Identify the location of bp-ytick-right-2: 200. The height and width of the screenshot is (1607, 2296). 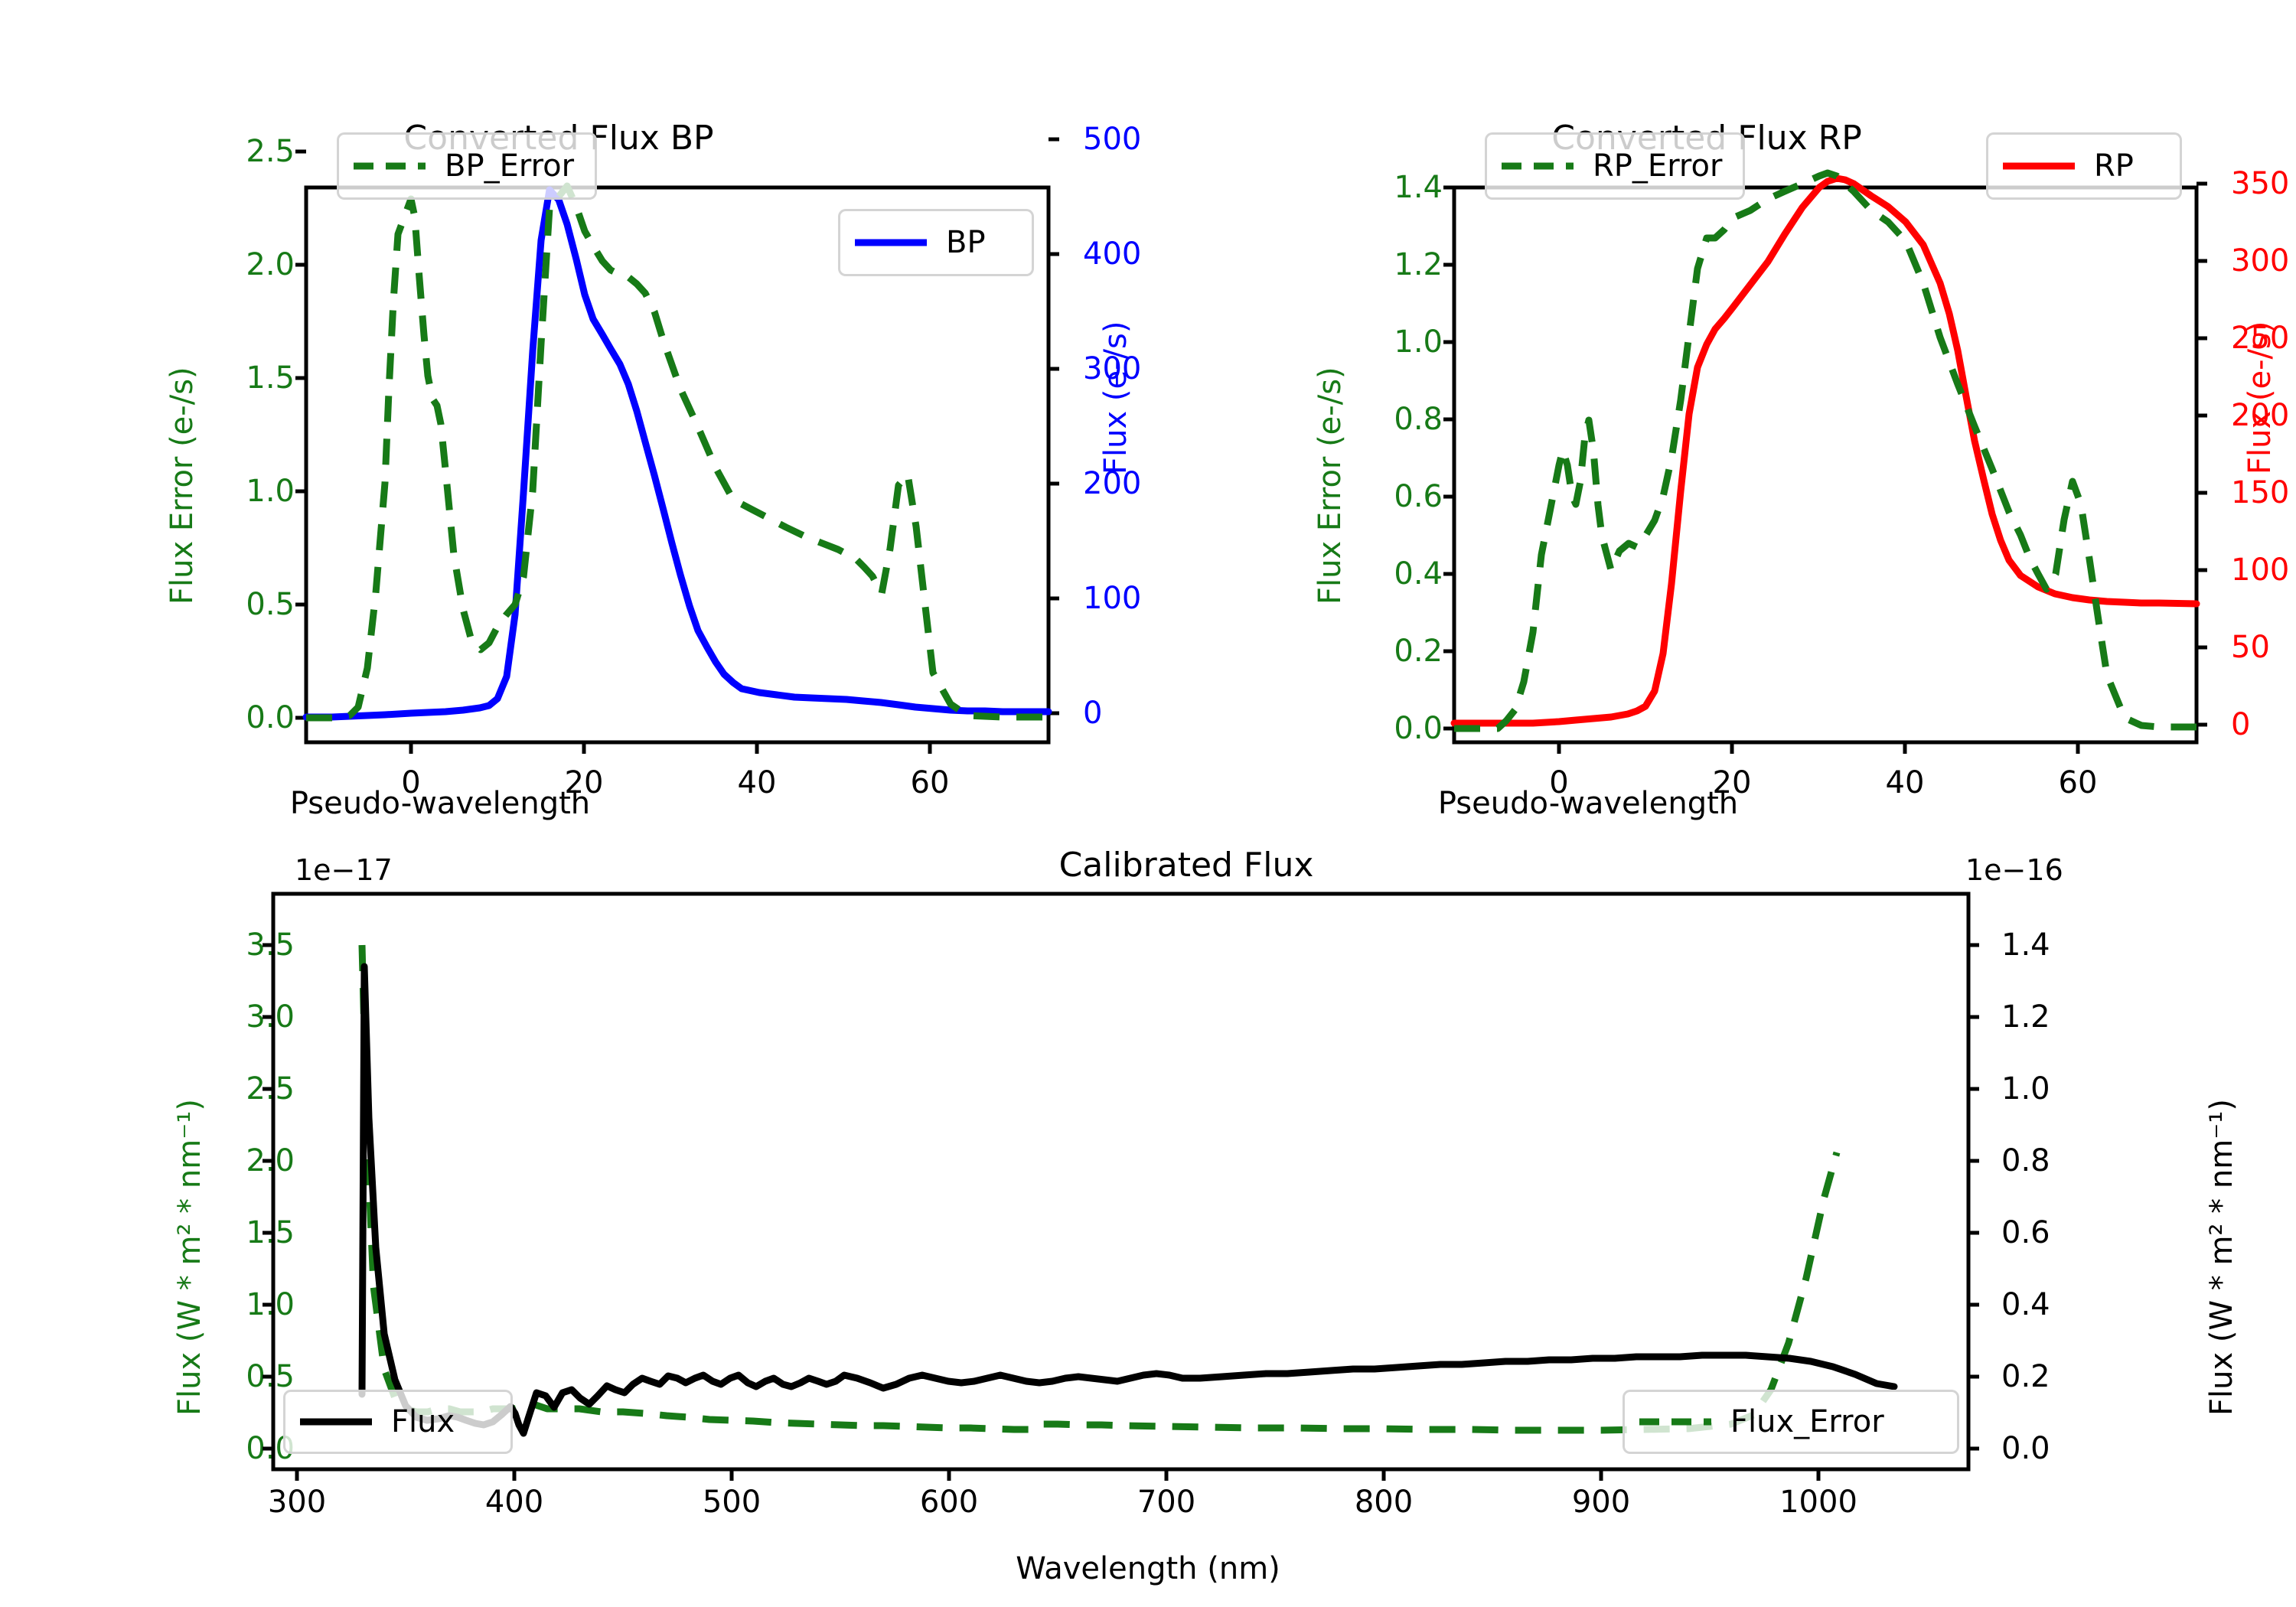
(1112, 483).